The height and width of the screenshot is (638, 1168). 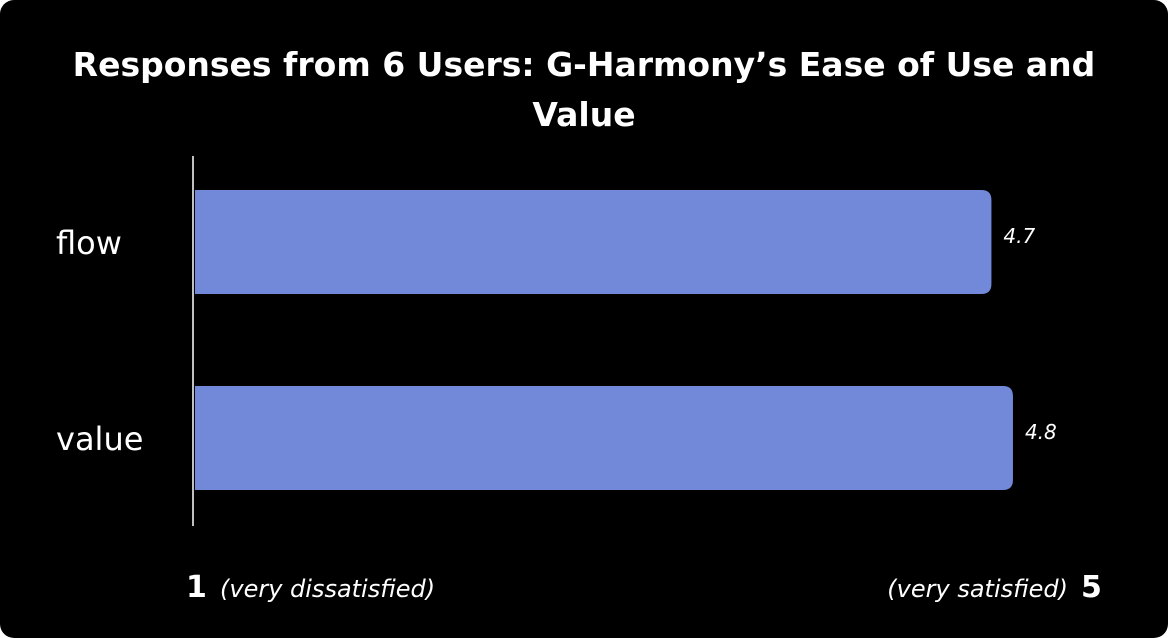 I want to click on axis-min-description: (very dissatisfied), so click(x=327, y=589).